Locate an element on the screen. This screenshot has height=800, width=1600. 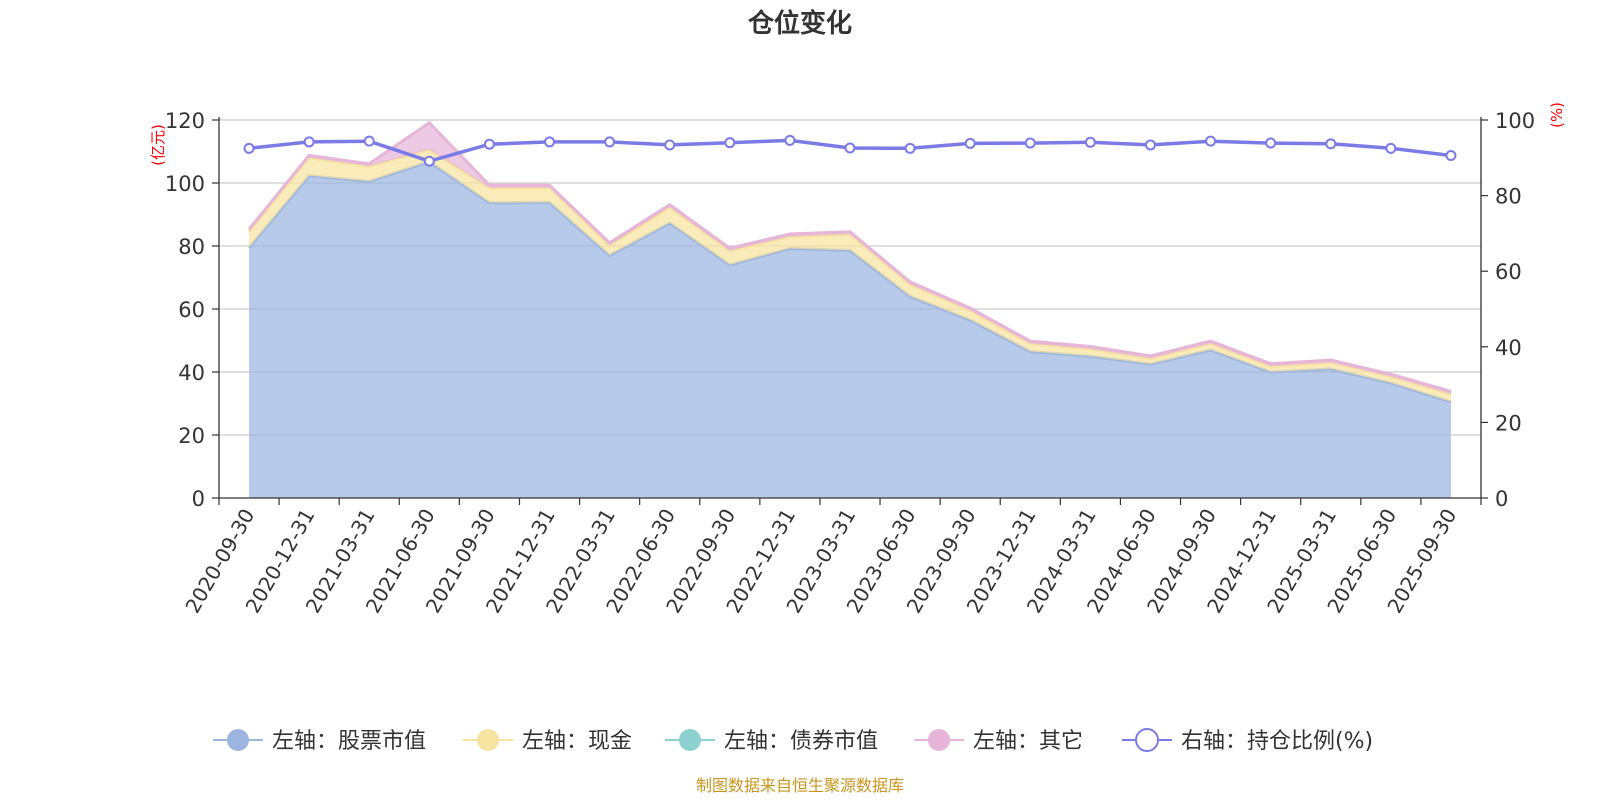
legend-label-0: 左轴：股票市值 is located at coordinates (349, 741).